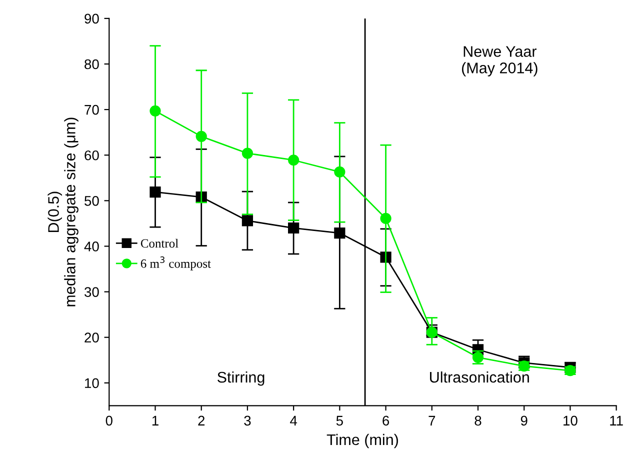 The image size is (642, 461). What do you see at coordinates (109, 421) in the screenshot?
I see `x-tick-label: 0` at bounding box center [109, 421].